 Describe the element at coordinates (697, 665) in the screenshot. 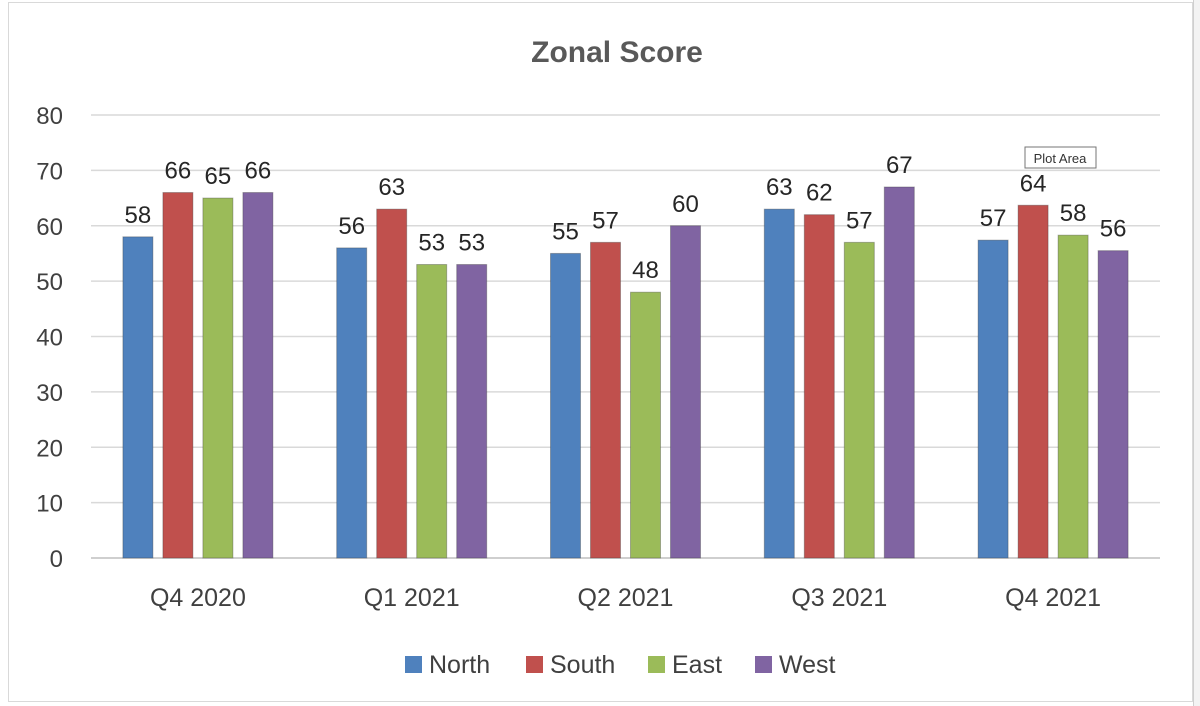

I see `legend-label: East` at that location.